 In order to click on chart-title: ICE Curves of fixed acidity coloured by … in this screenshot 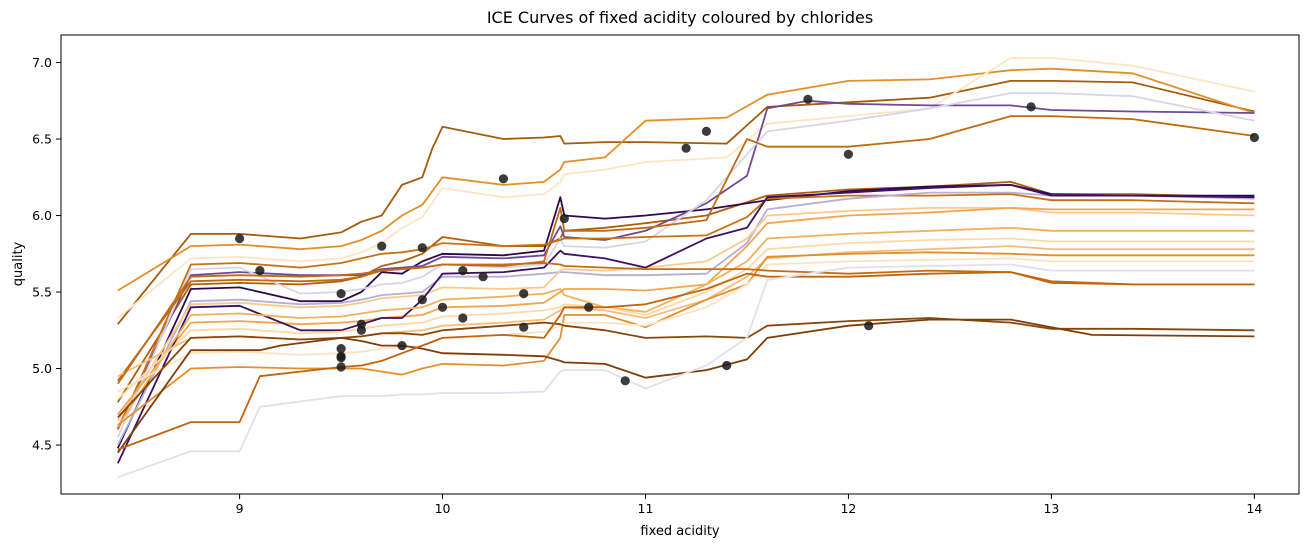, I will do `click(680, 17)`.